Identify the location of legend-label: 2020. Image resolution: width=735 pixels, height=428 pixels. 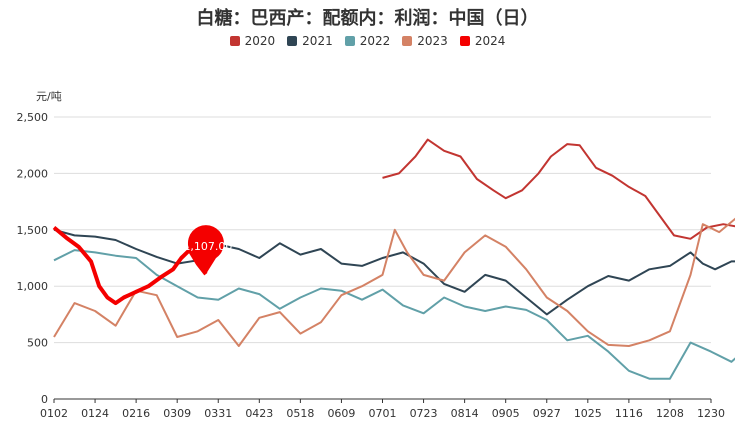
(260, 41).